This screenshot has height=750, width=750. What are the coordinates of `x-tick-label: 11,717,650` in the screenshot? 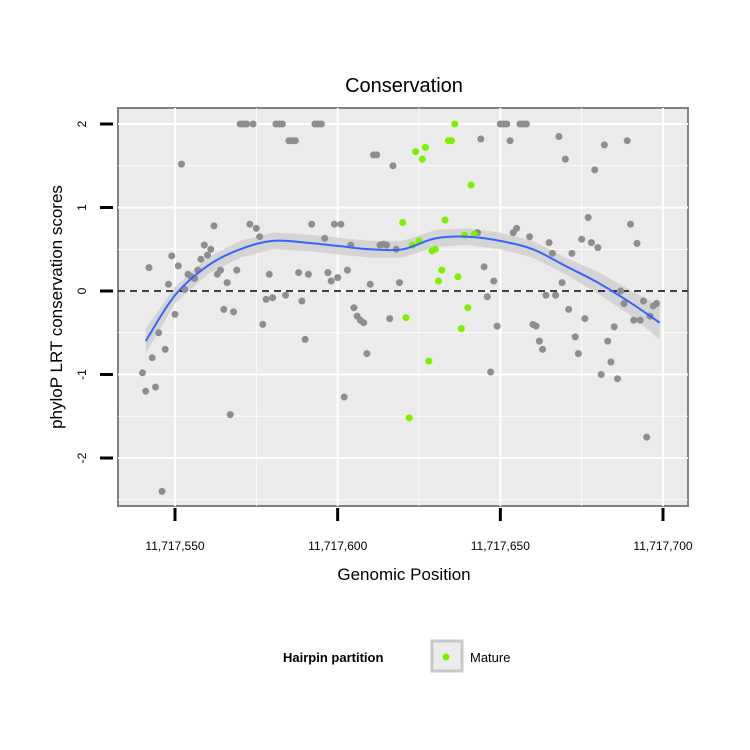 It's located at (500, 546).